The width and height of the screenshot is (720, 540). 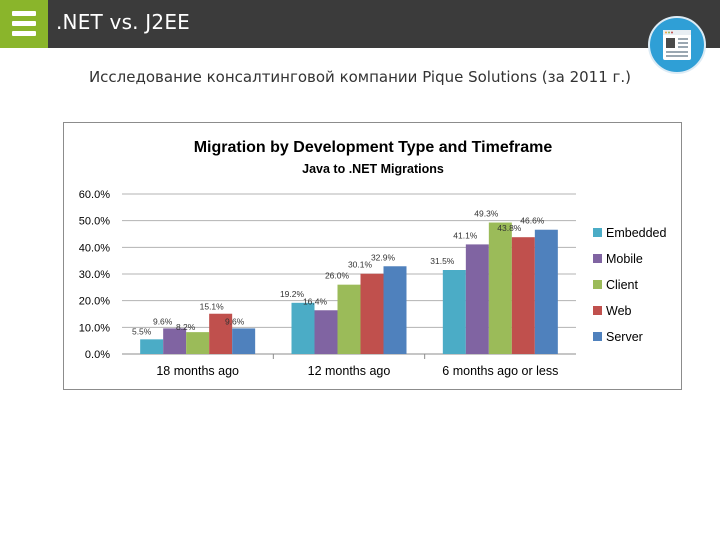 I want to click on legend-label: Web, so click(x=619, y=311).